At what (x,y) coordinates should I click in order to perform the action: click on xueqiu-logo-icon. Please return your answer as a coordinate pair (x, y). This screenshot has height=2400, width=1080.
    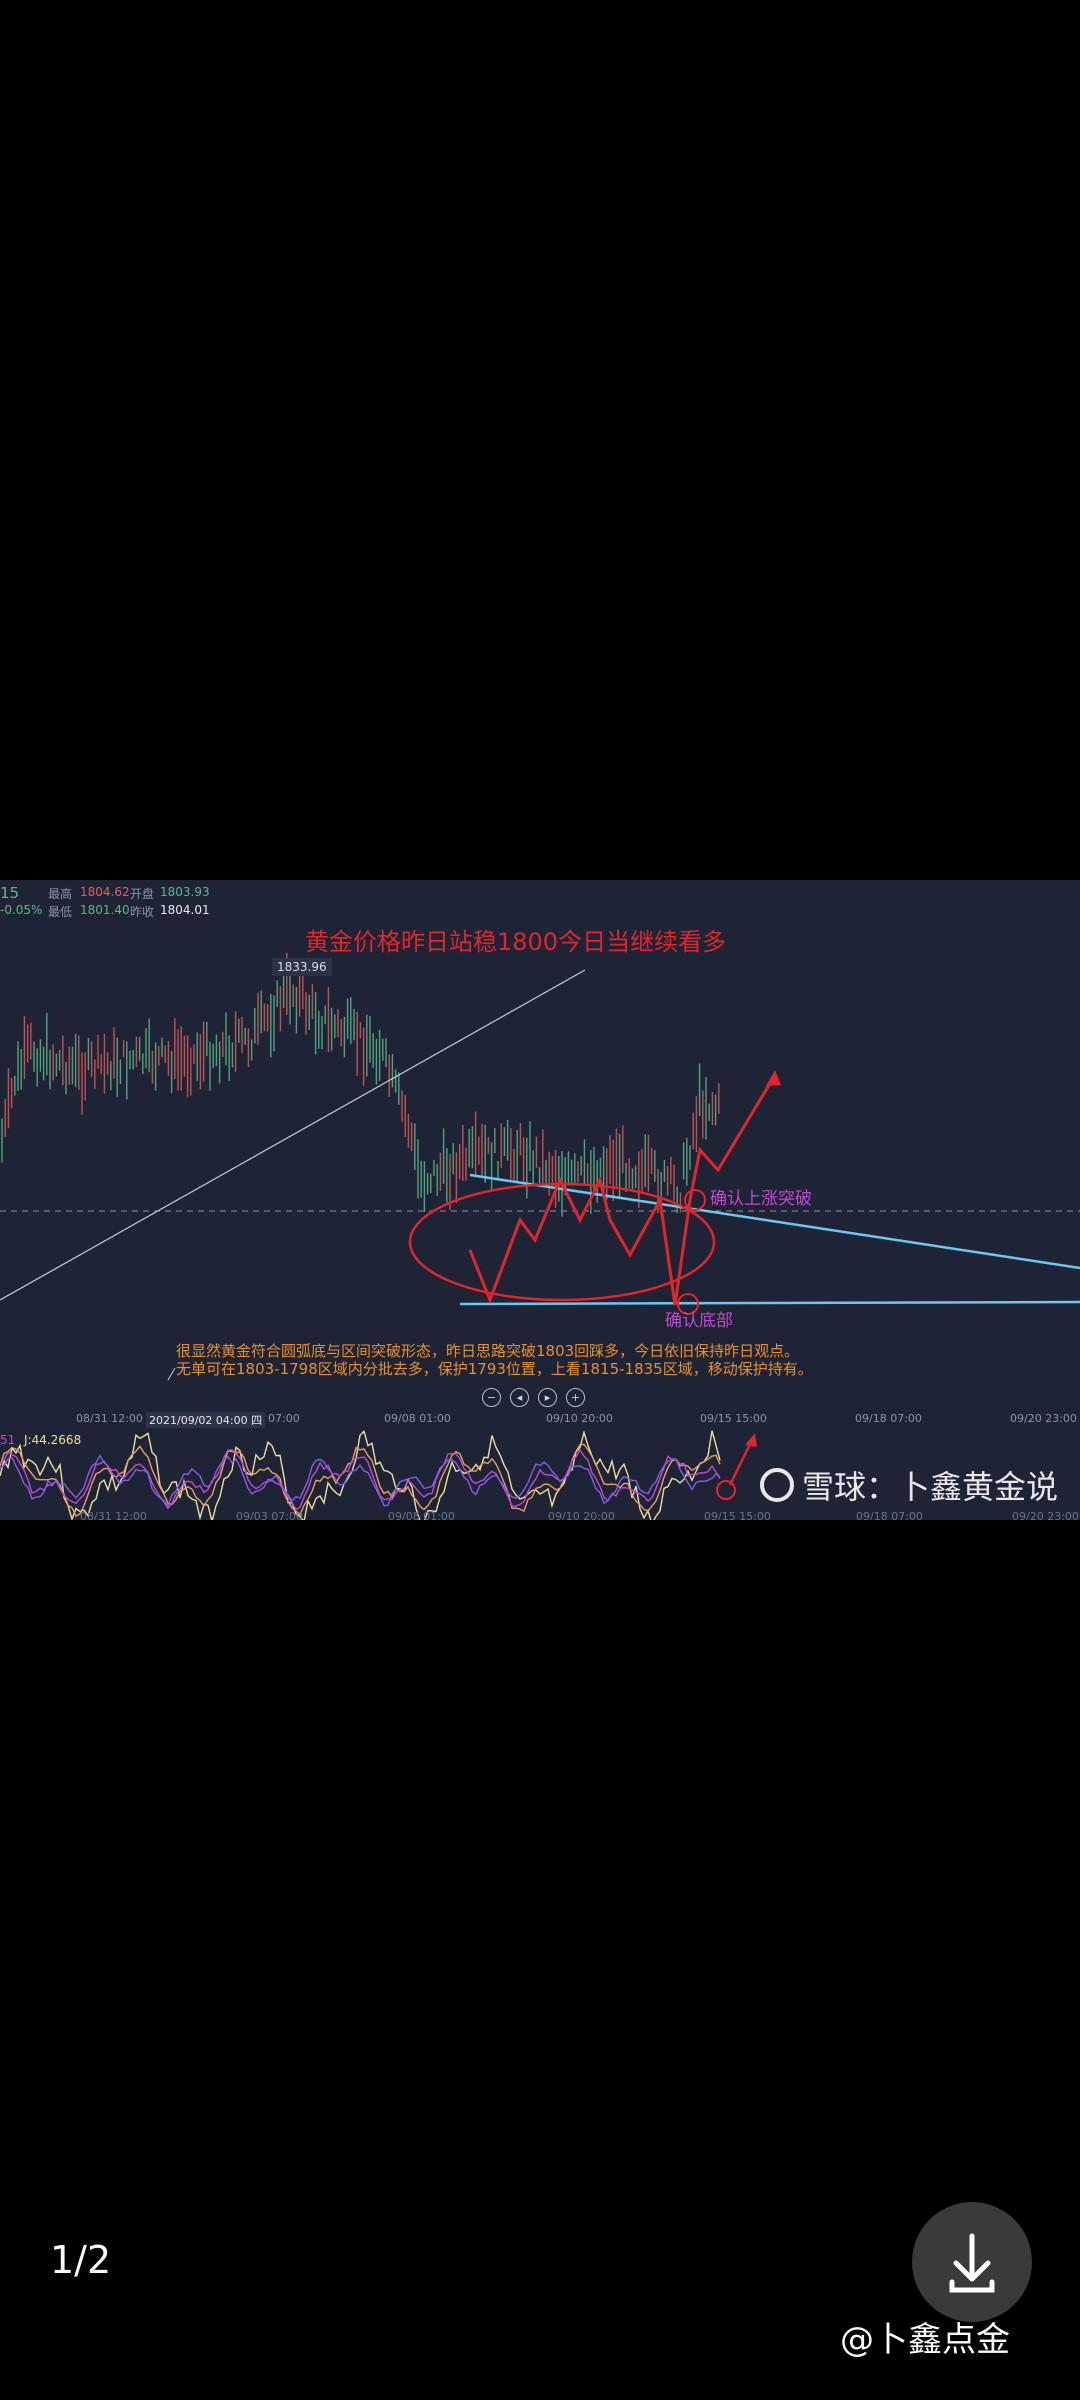
    Looking at the image, I should click on (777, 1485).